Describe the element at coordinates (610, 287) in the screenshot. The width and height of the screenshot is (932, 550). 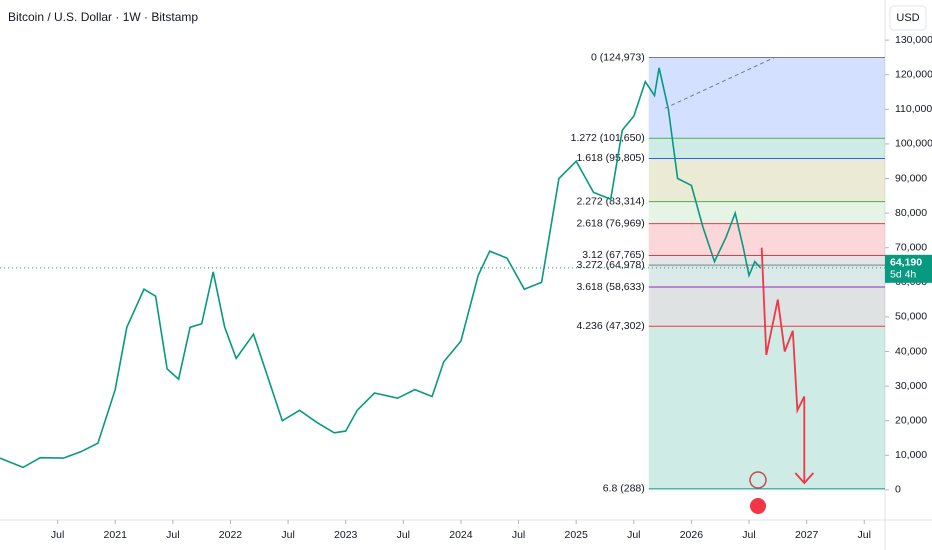
I see `fib-label: 3.618 (58,633)` at that location.